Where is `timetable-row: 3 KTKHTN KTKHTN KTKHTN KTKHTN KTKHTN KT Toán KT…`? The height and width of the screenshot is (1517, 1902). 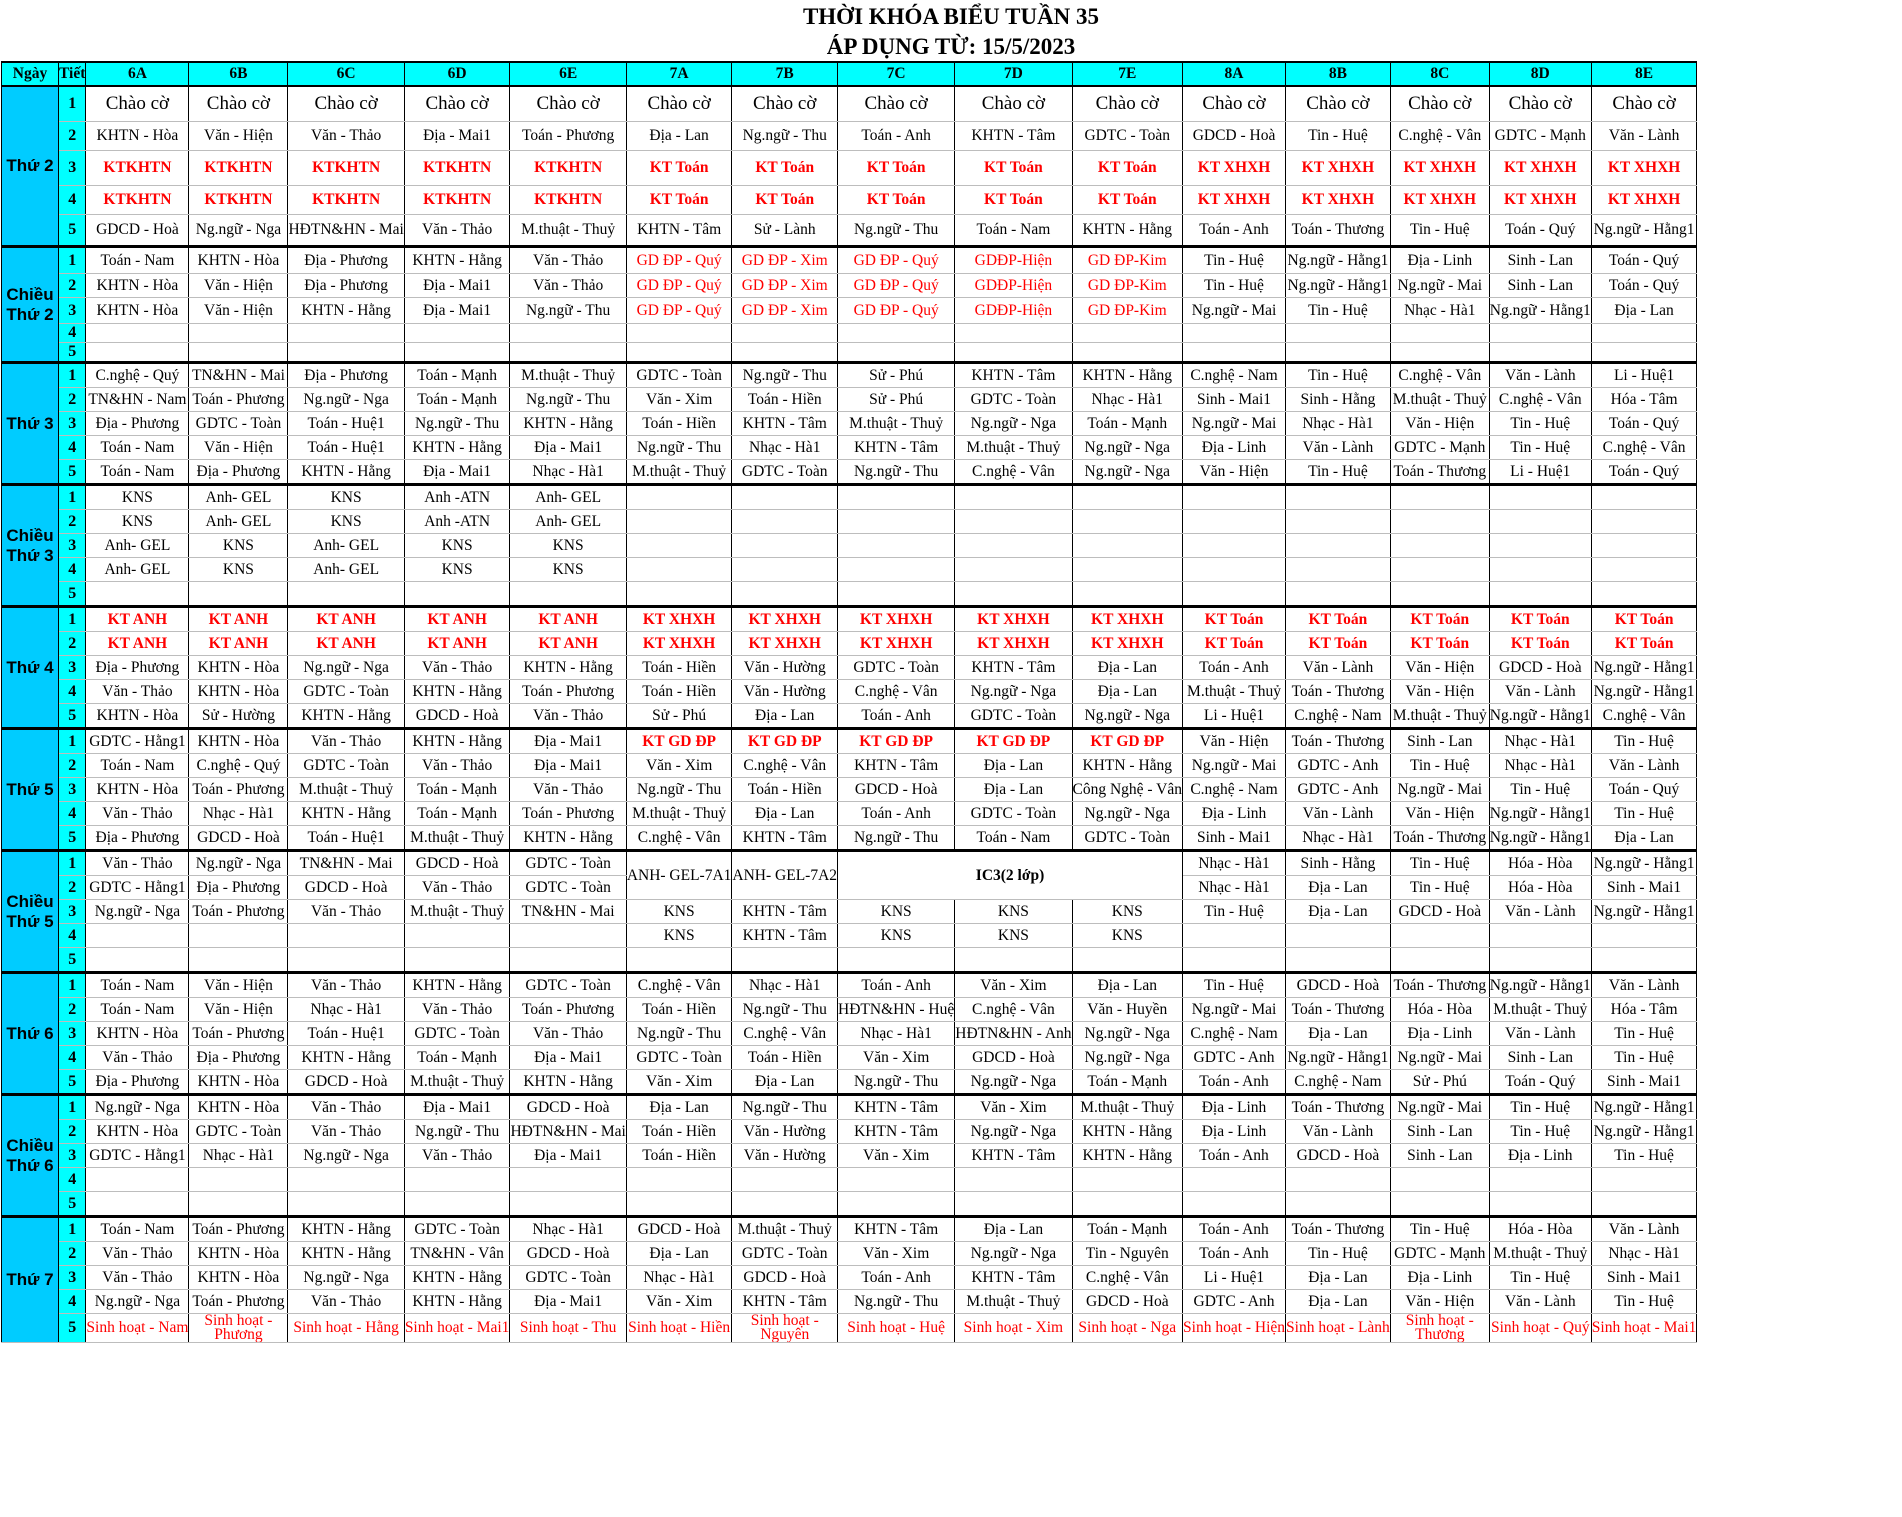
timetable-row: 3 KTKHTN KTKHTN KTKHTN KTKHTN KTKHTN KT Toán KT… is located at coordinates (850, 168).